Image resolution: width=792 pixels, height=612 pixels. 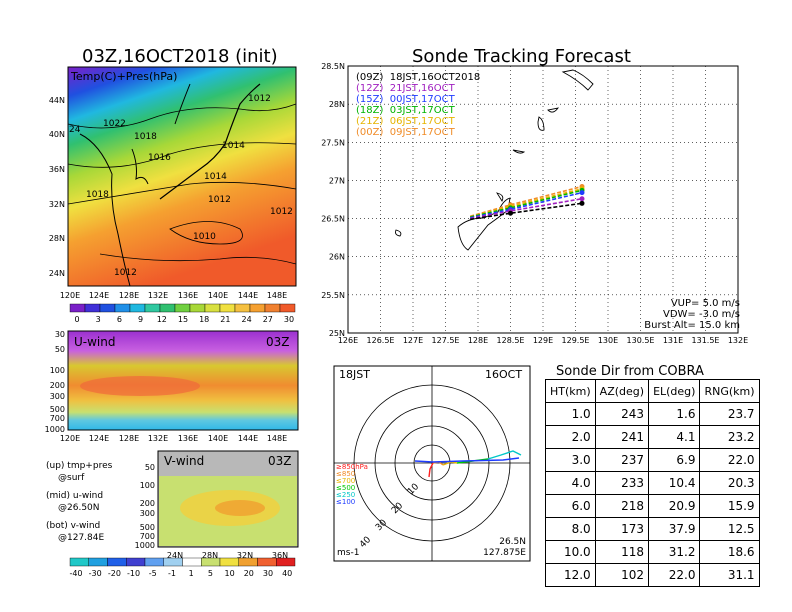 What do you see at coordinates (180, 573) in the screenshot?
I see `wind-colorbar-ticks: -40 -30 -20 -10 -5 -1 1 5 10 20 30 40` at bounding box center [180, 573].